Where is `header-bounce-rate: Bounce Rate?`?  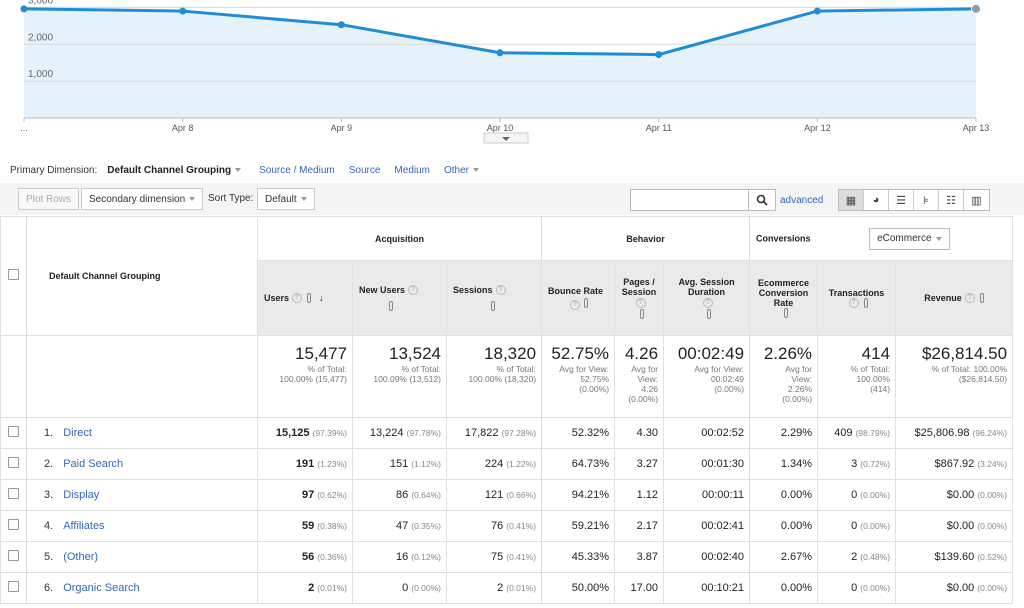 header-bounce-rate: Bounce Rate? is located at coordinates (578, 298).